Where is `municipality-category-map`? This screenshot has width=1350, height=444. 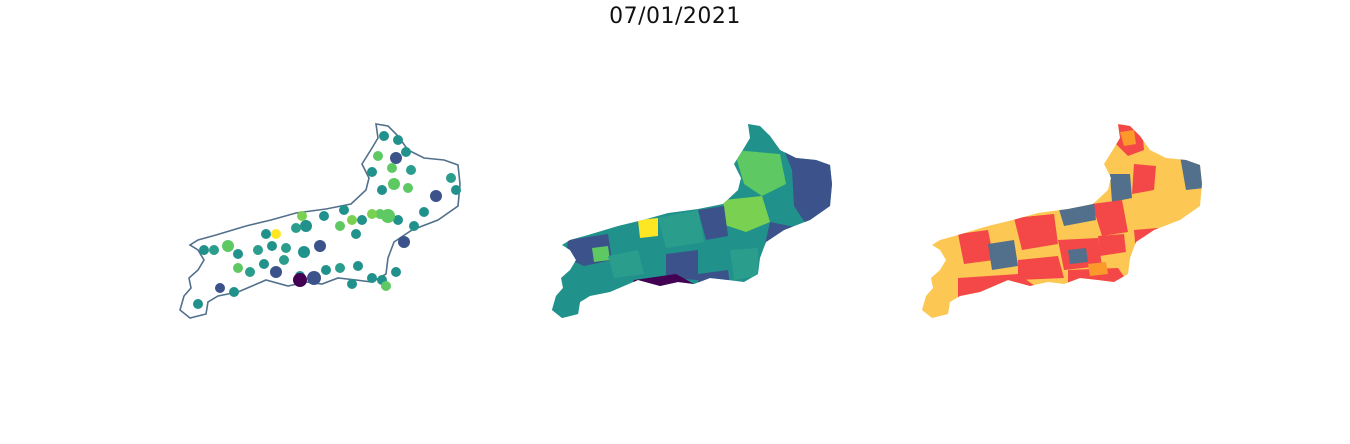
municipality-category-map is located at coordinates (1062, 221).